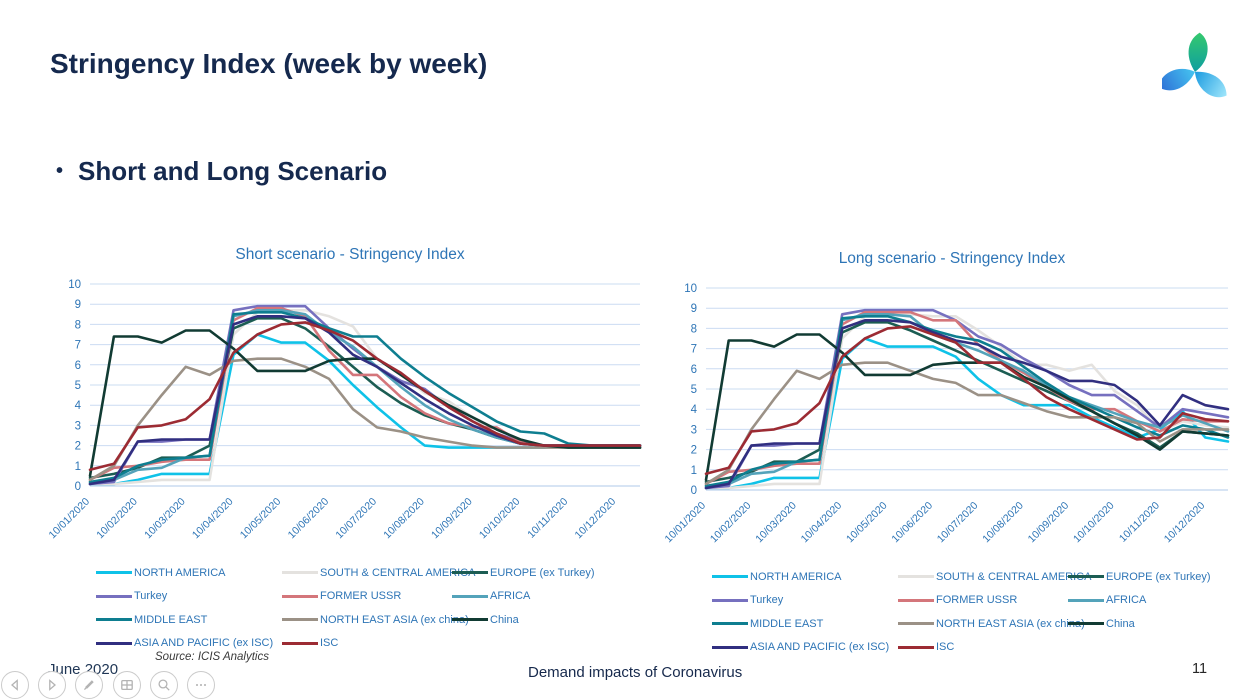  I want to click on x-tick-label: 10/07/2020, so click(958, 523).